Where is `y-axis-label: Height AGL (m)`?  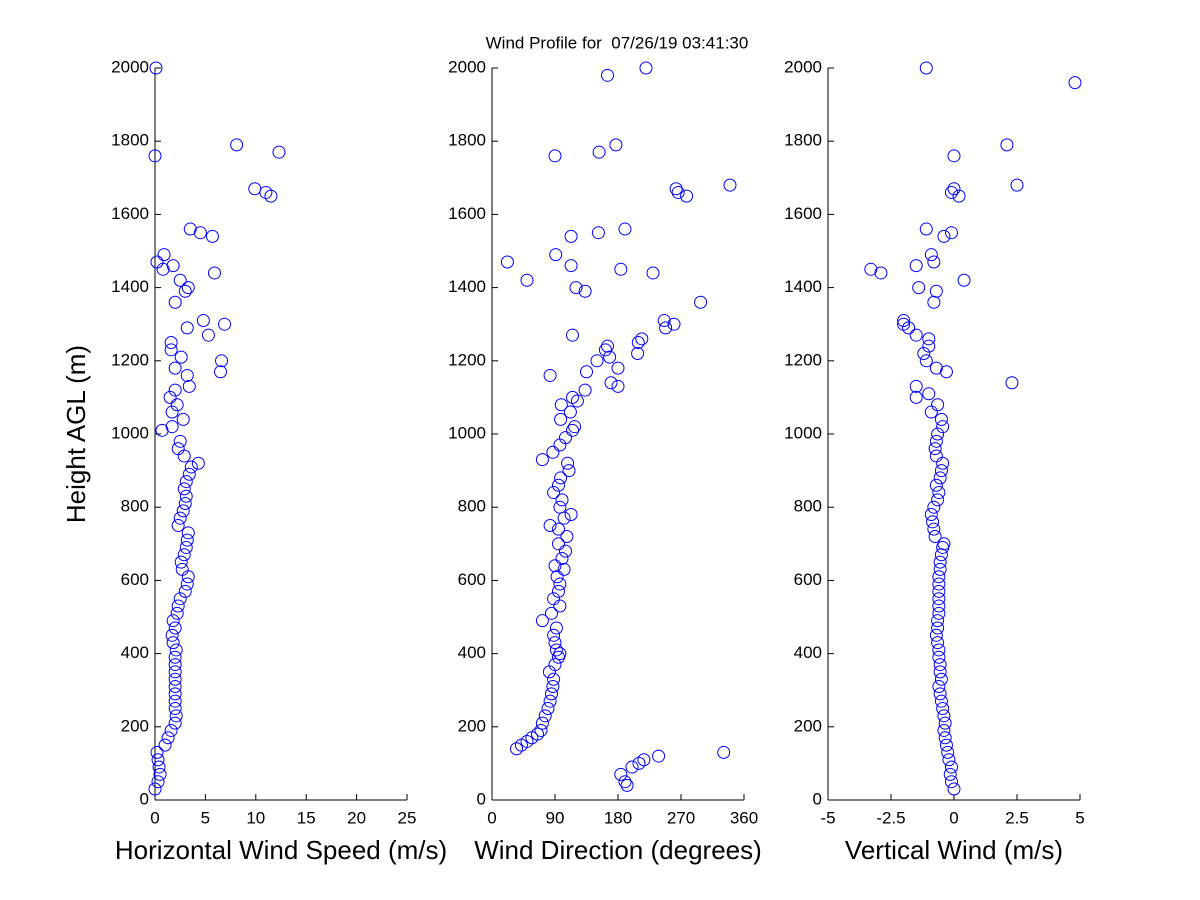
y-axis-label: Height AGL (m) is located at coordinates (76, 434).